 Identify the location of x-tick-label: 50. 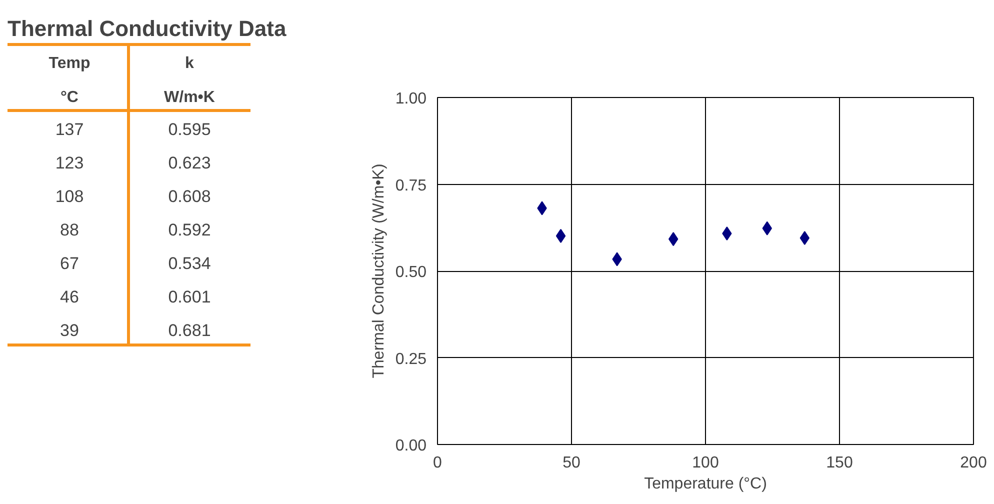
(571, 463).